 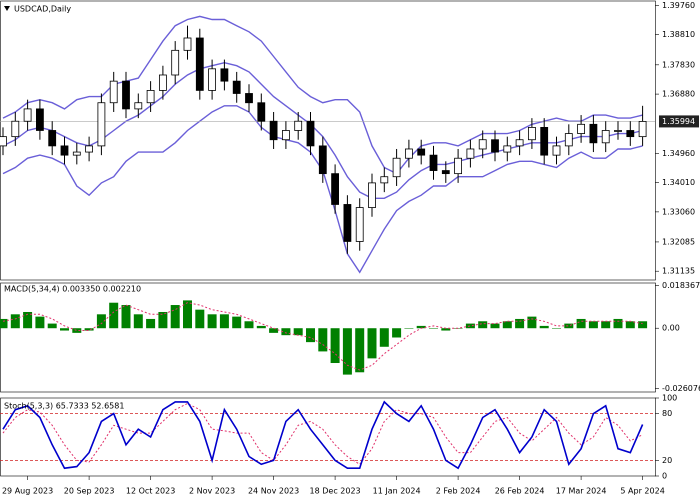 What do you see at coordinates (642, 491) in the screenshot?
I see `x-tick-label: 5 Apr 2024` at bounding box center [642, 491].